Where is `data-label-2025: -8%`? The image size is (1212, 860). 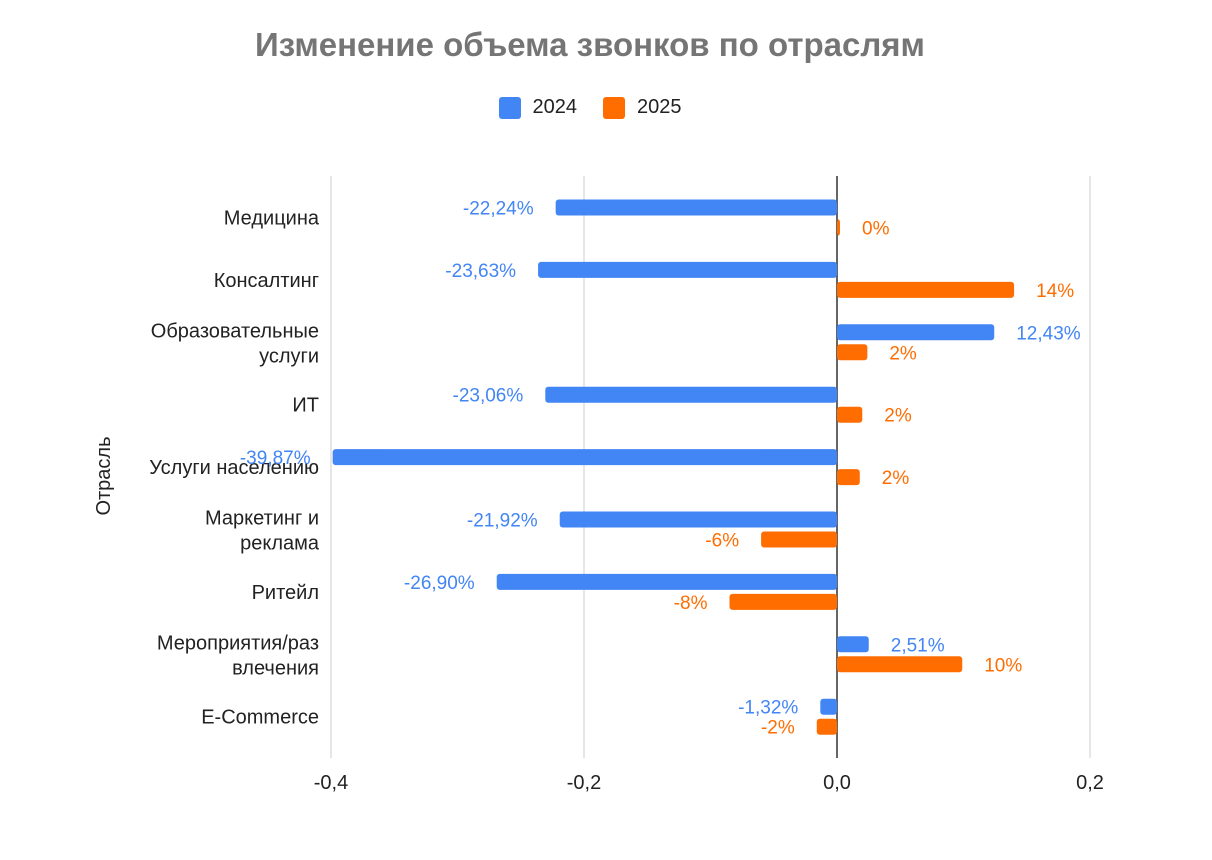
data-label-2025: -8% is located at coordinates (691, 603).